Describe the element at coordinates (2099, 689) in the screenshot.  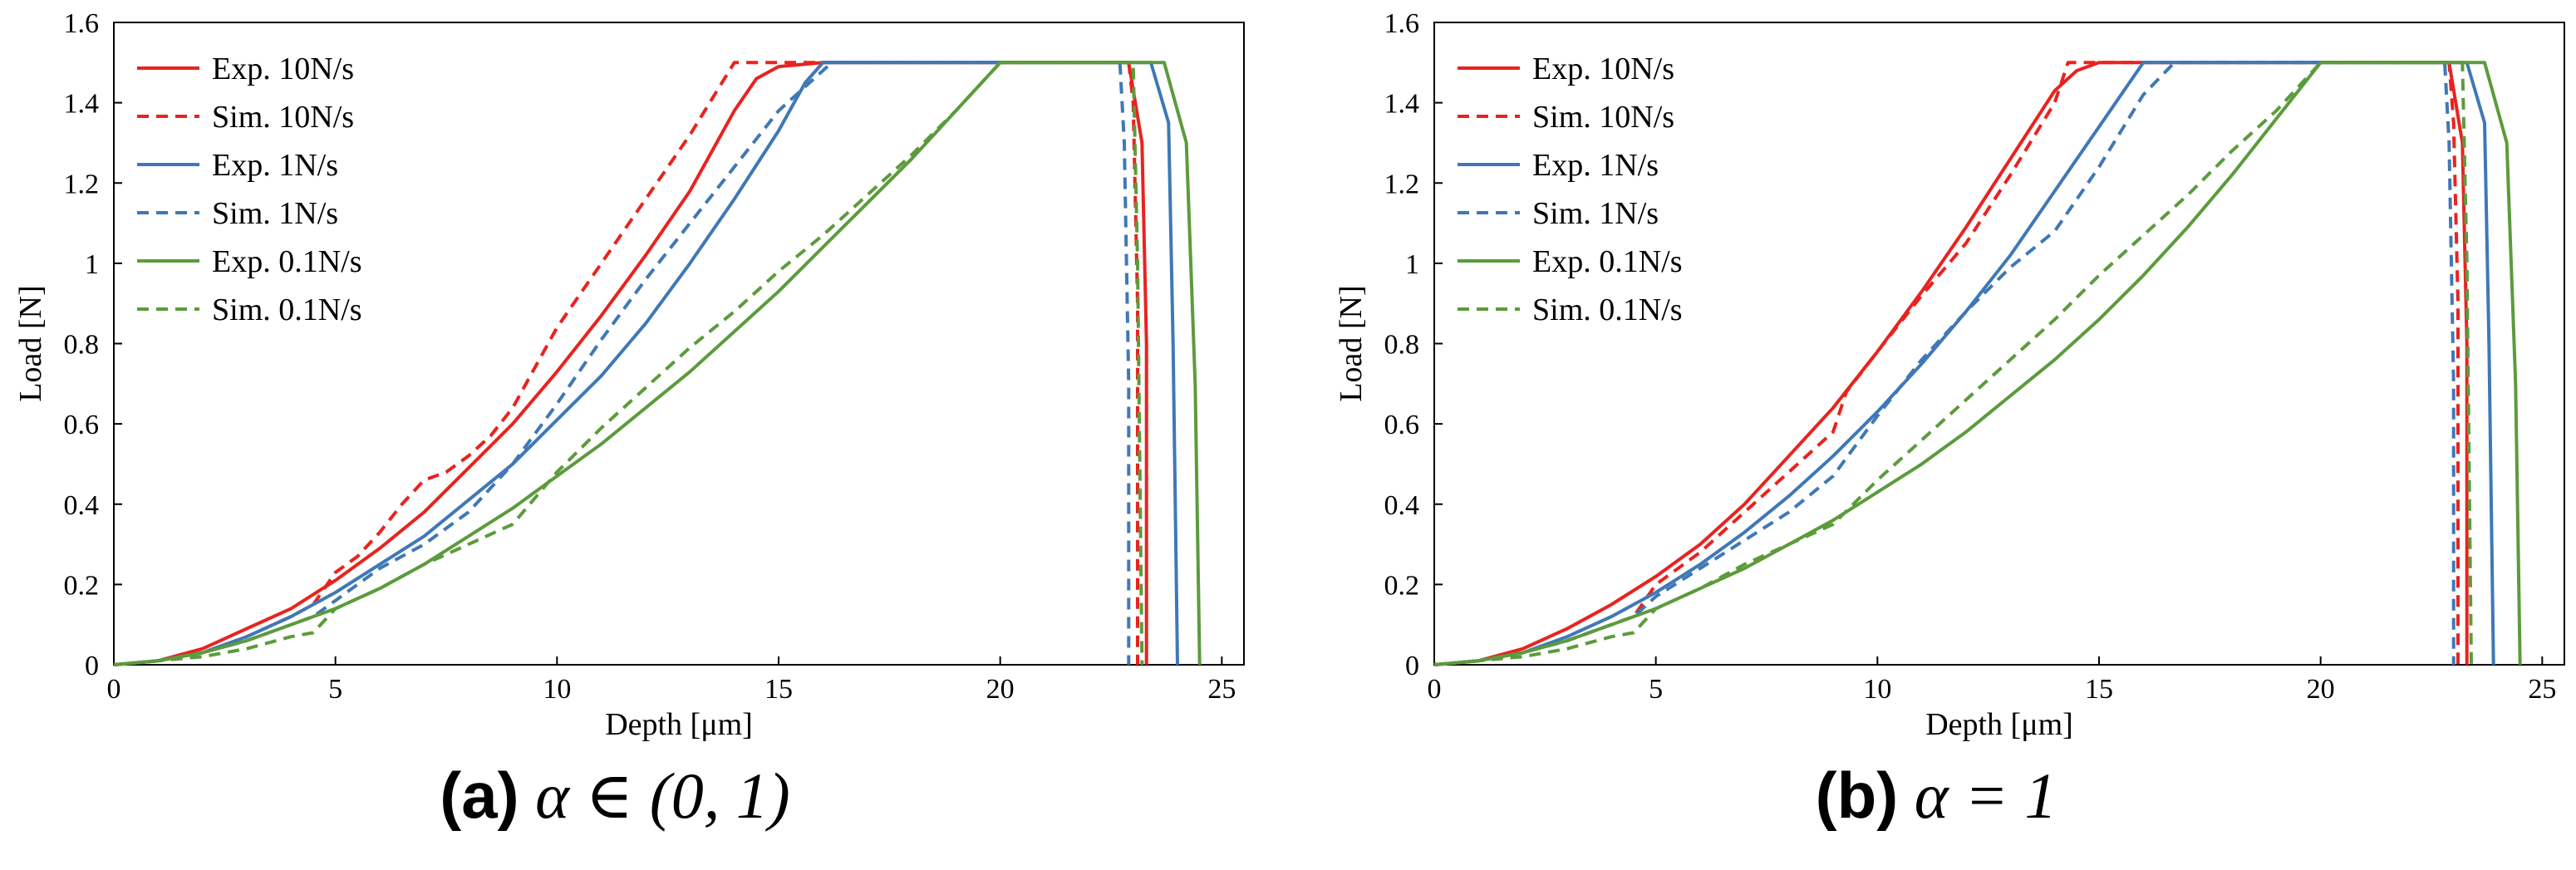
I see `x-tick-label-b: 15` at that location.